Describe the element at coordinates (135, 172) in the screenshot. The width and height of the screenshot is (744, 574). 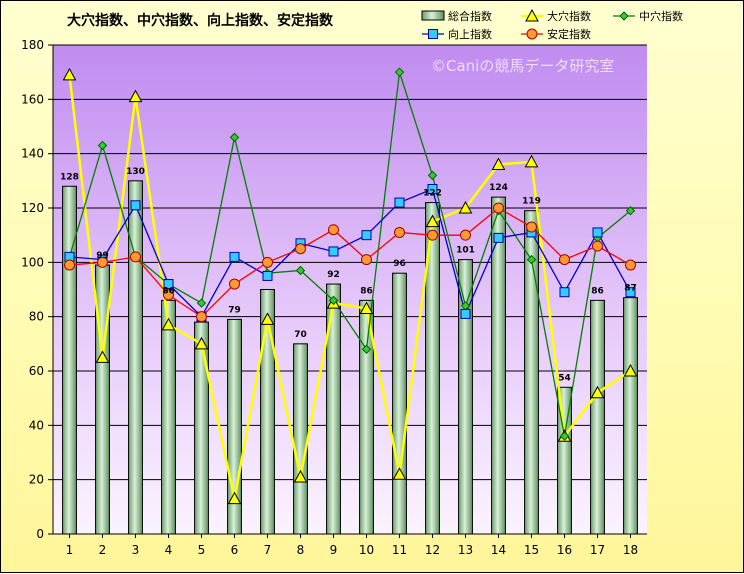
I see `bar-label-3: 130` at that location.